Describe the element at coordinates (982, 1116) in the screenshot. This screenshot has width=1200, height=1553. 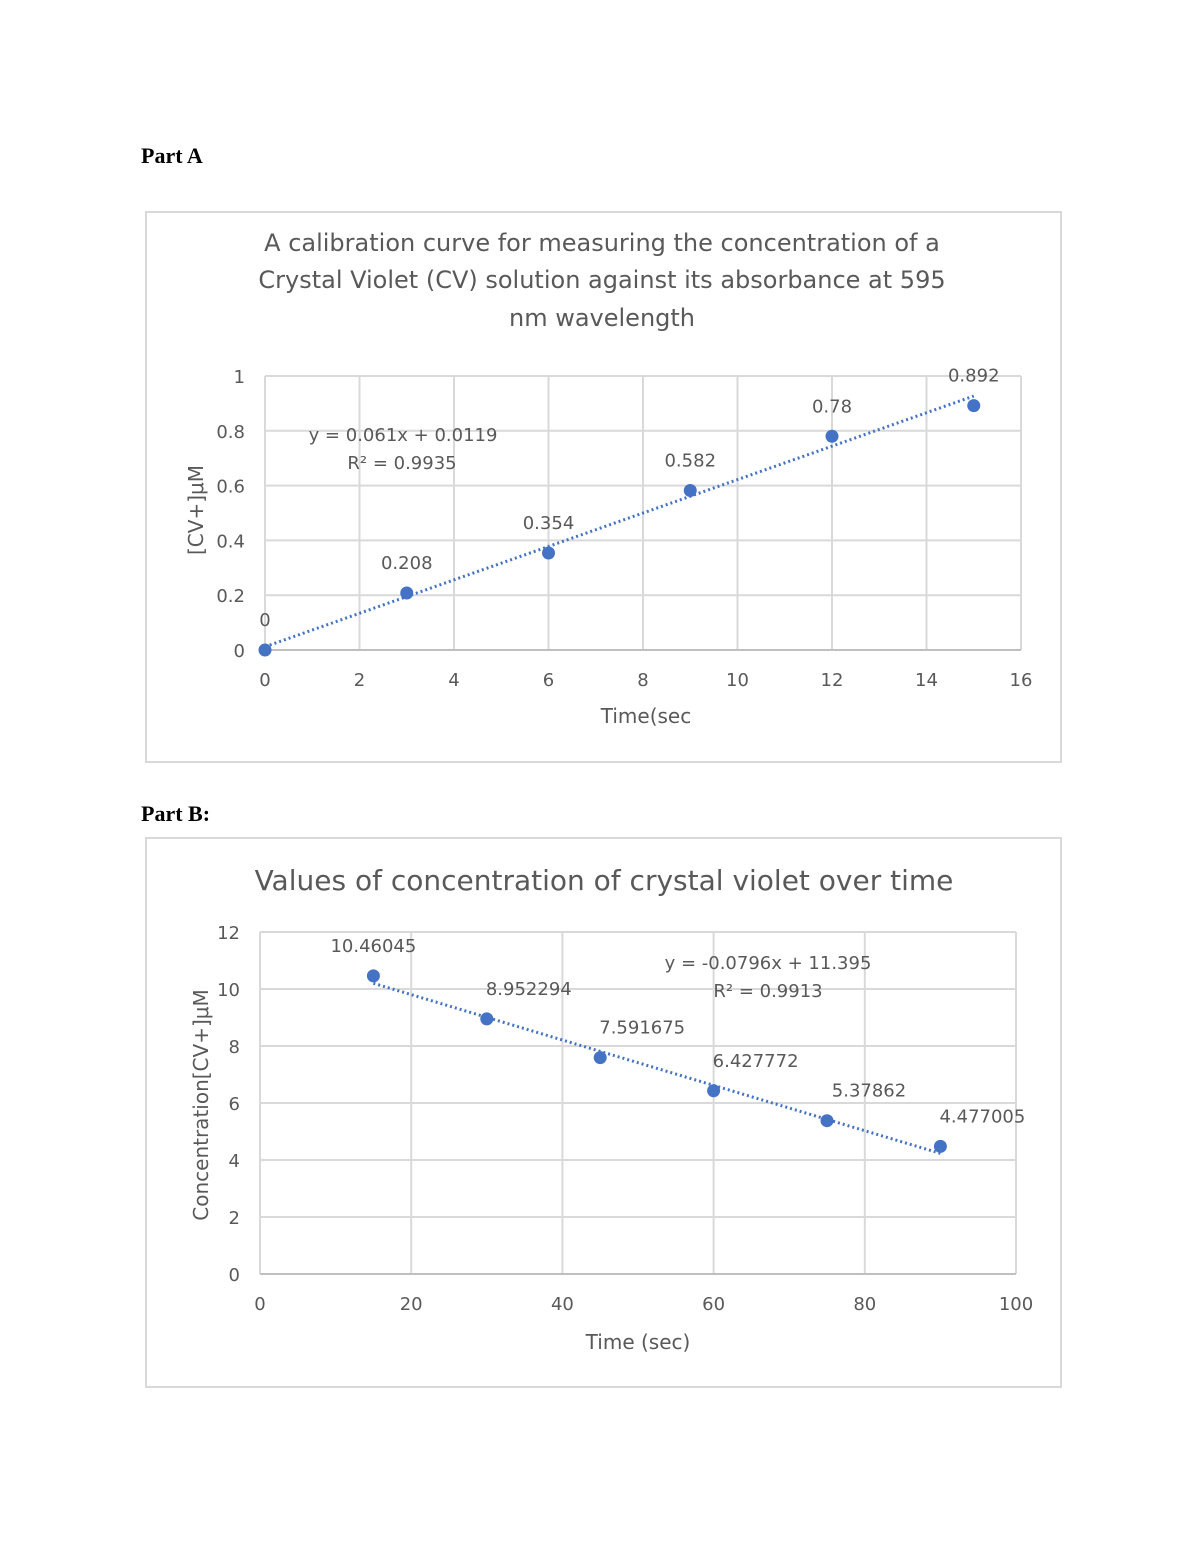
I see `data-label: 4.477005` at that location.